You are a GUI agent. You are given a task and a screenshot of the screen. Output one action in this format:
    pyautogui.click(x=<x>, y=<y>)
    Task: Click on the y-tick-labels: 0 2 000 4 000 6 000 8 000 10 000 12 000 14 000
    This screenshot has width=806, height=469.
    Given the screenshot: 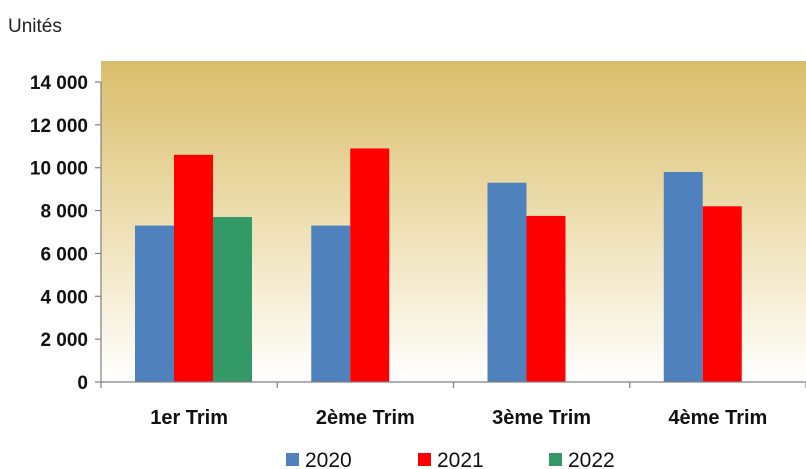 What is the action you would take?
    pyautogui.click(x=59, y=233)
    